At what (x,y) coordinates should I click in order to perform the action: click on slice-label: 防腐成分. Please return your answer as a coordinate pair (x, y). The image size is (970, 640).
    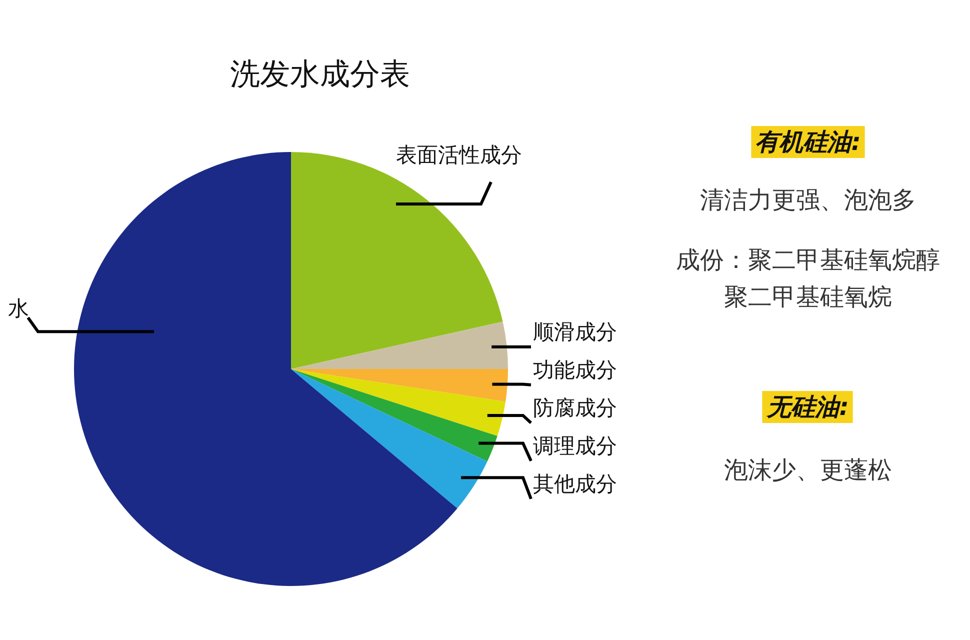
    Looking at the image, I should click on (575, 408).